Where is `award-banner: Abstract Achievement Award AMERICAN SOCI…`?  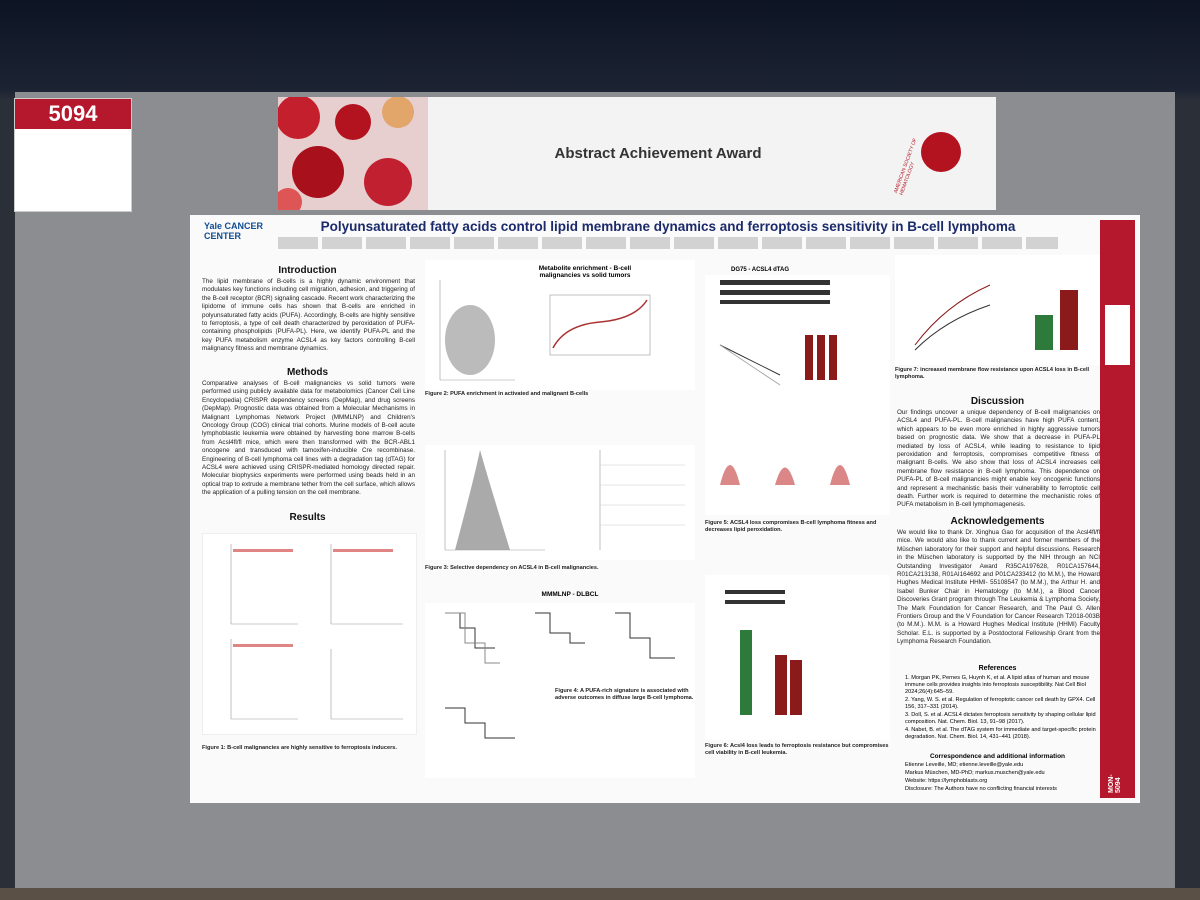
award-banner: Abstract Achievement Award AMERICAN SOCI… is located at coordinates (637, 153).